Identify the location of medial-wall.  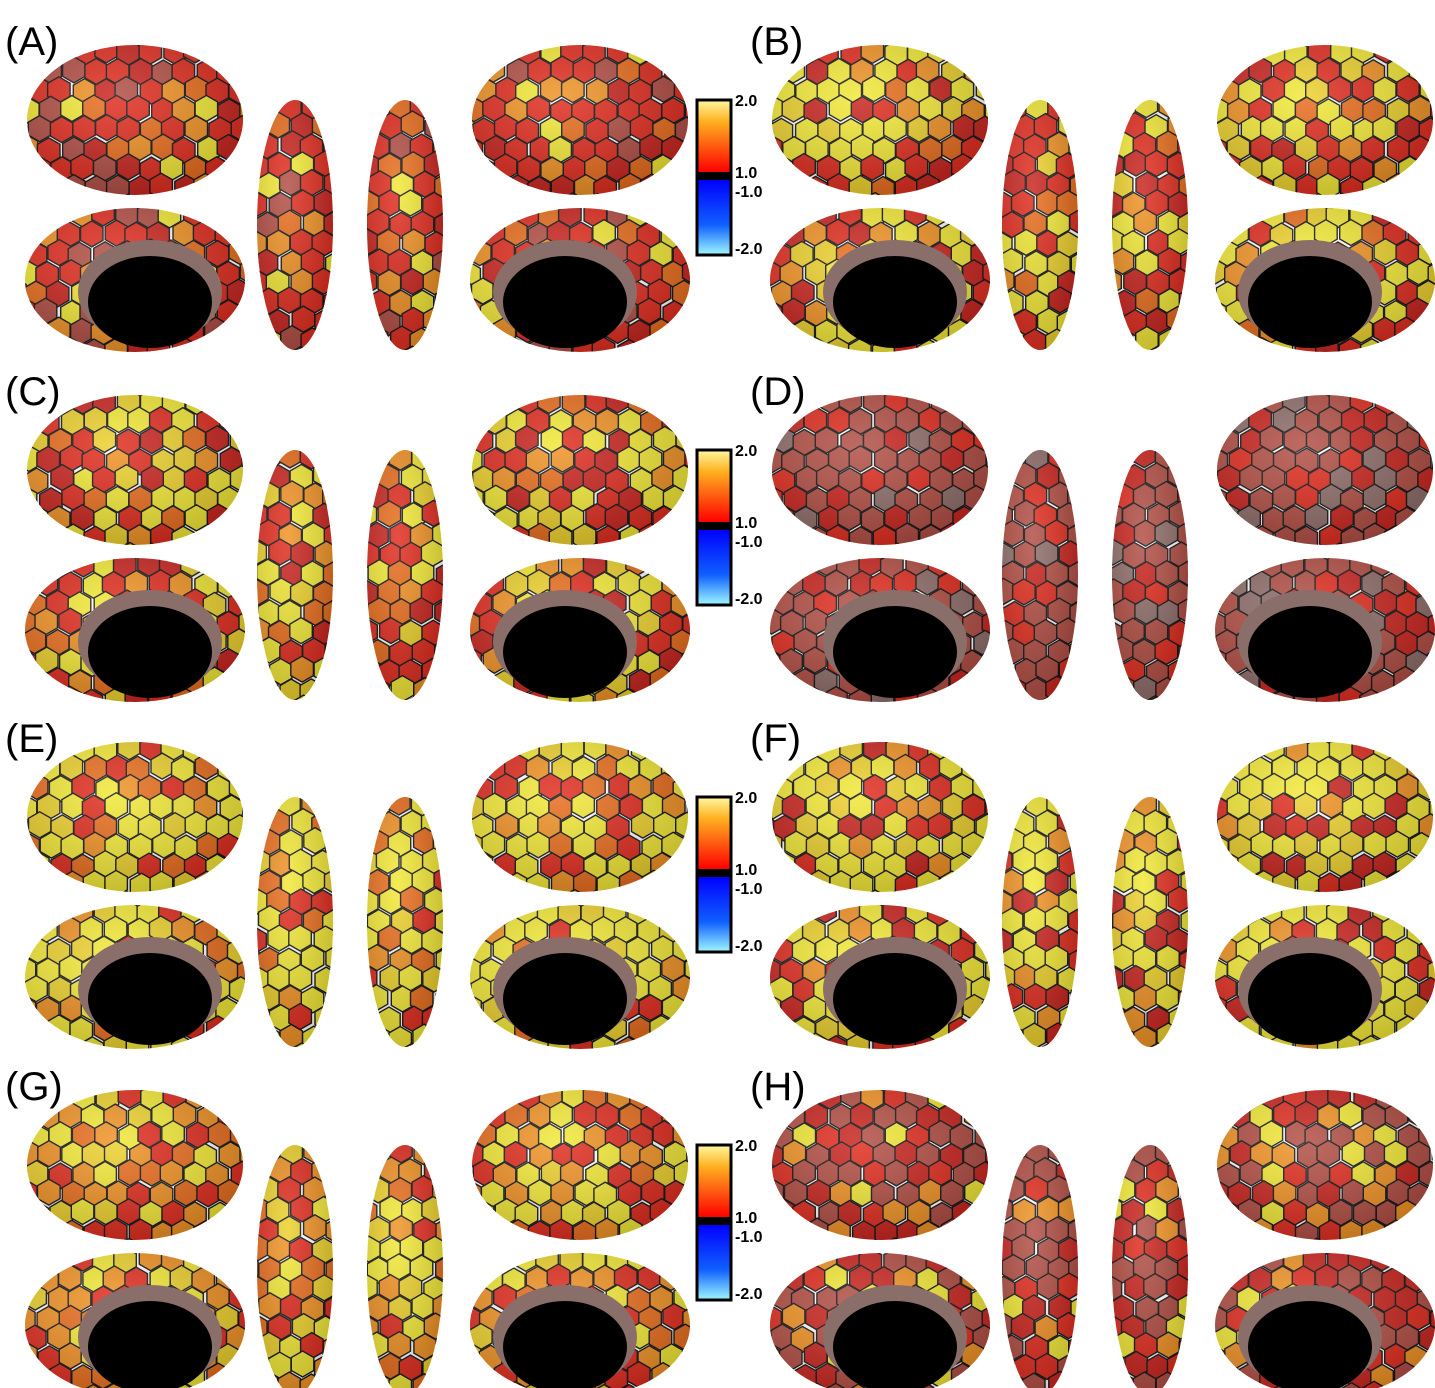
(565, 302).